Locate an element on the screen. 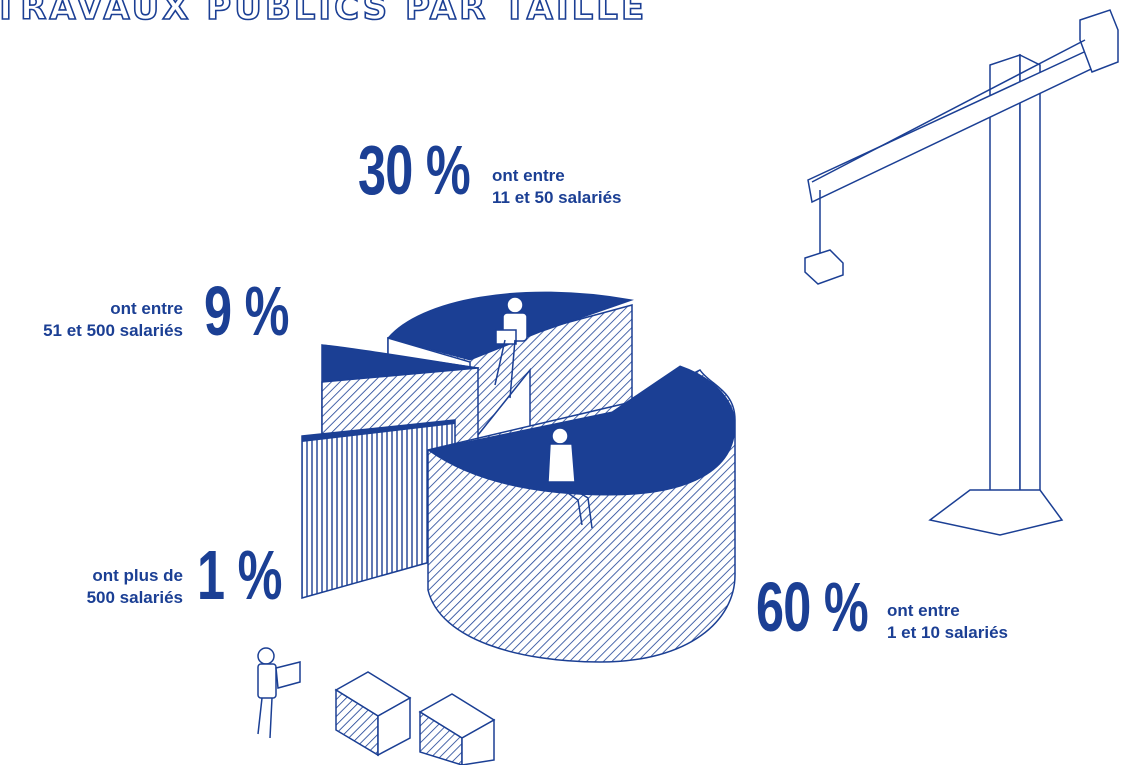  slice-label-1-line2: 500 salariés is located at coordinates (134, 597).